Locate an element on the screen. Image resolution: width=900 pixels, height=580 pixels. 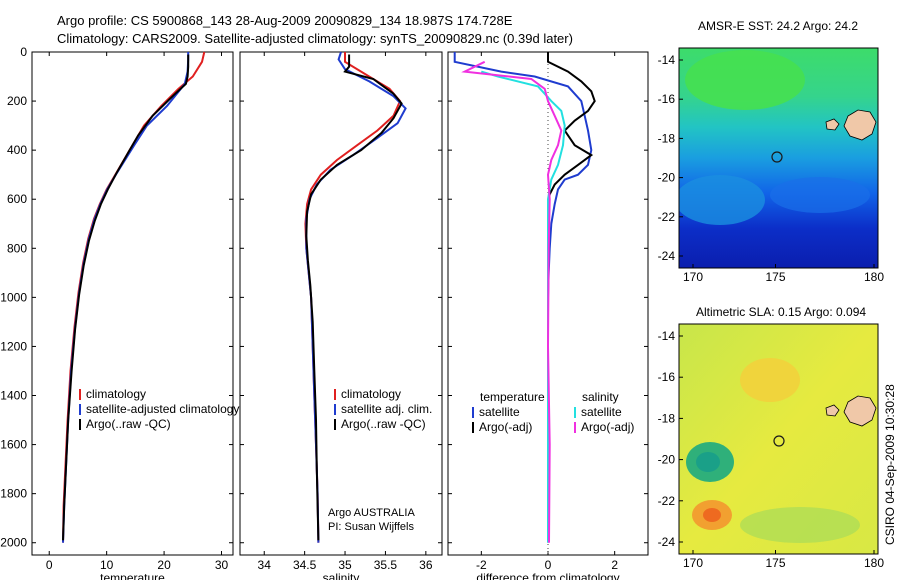
legend-title: salinity is located at coordinates (600, 397).